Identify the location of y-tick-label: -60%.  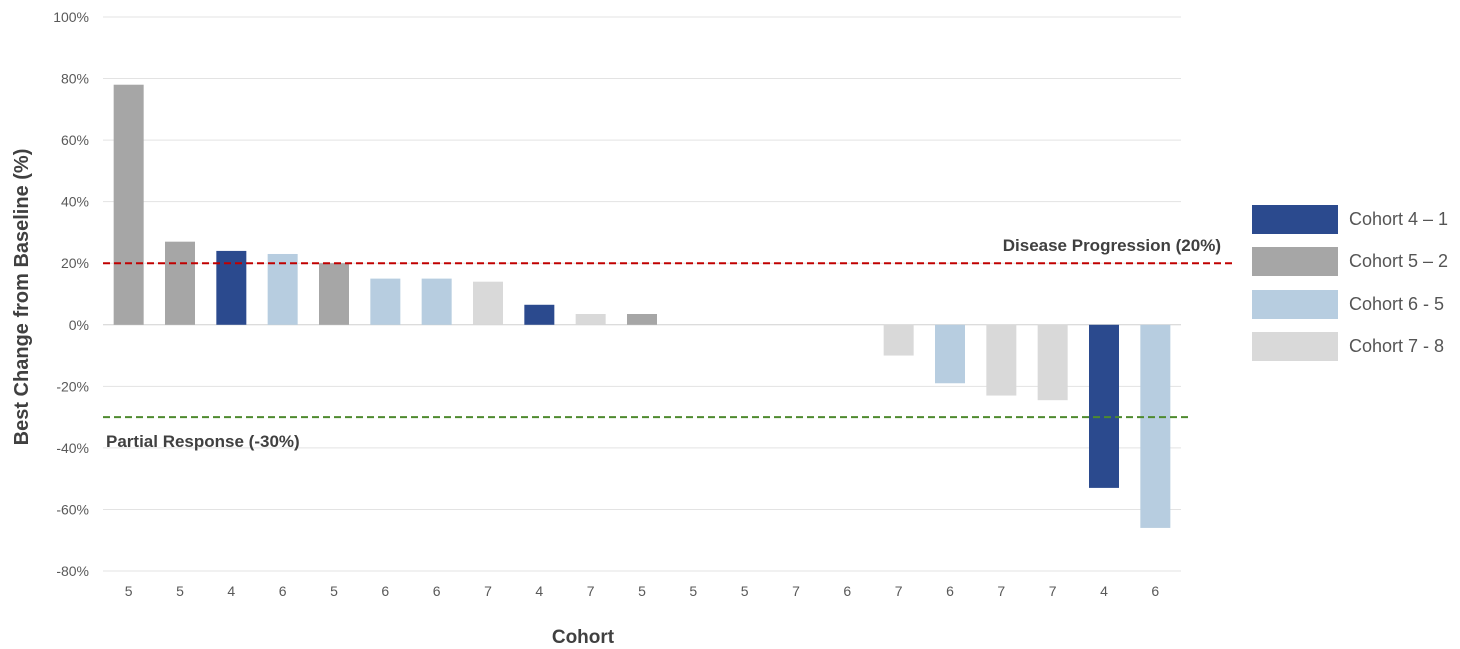
(72, 509).